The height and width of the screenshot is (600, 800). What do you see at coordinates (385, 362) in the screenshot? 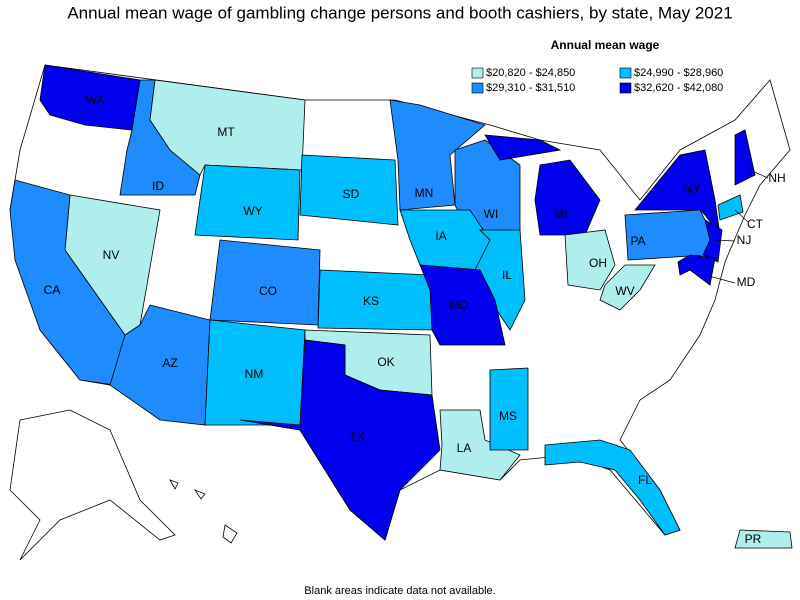
I see `state-label: OK` at bounding box center [385, 362].